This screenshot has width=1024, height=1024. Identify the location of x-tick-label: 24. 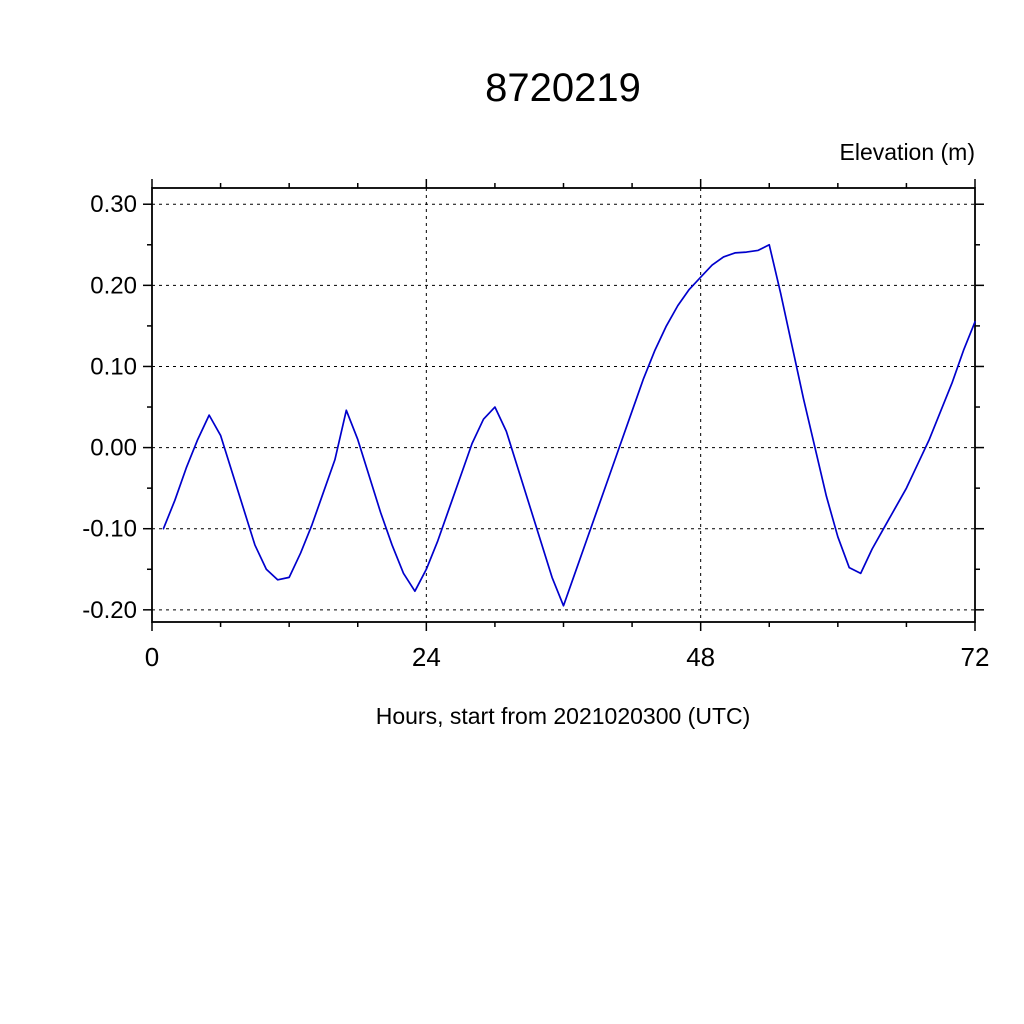
(426, 657).